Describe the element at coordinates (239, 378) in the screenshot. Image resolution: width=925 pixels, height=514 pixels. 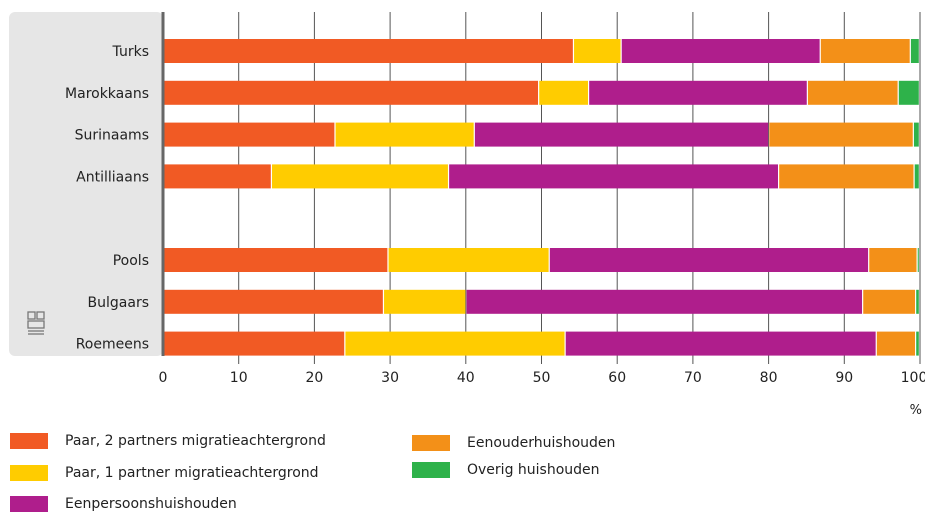
I see `x-tick-label: 10` at that location.